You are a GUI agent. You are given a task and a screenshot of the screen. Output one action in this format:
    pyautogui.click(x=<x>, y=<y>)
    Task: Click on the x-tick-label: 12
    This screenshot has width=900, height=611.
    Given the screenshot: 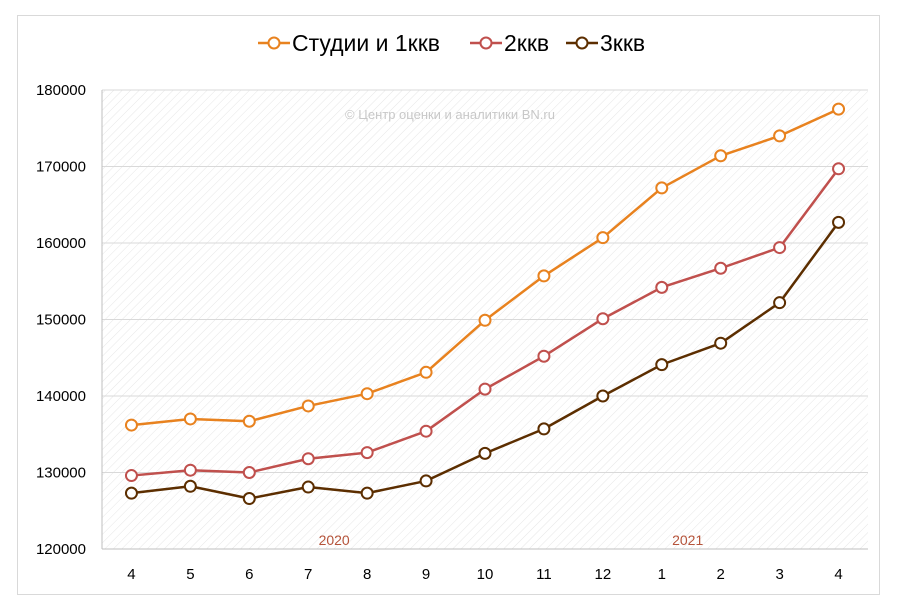 What is the action you would take?
    pyautogui.click(x=603, y=574)
    